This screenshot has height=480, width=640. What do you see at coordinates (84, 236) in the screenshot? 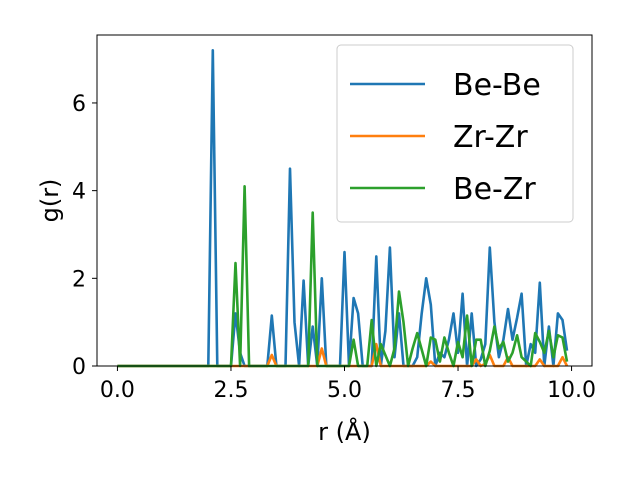
I see `y-axis: 0 2 4 6` at bounding box center [84, 236].